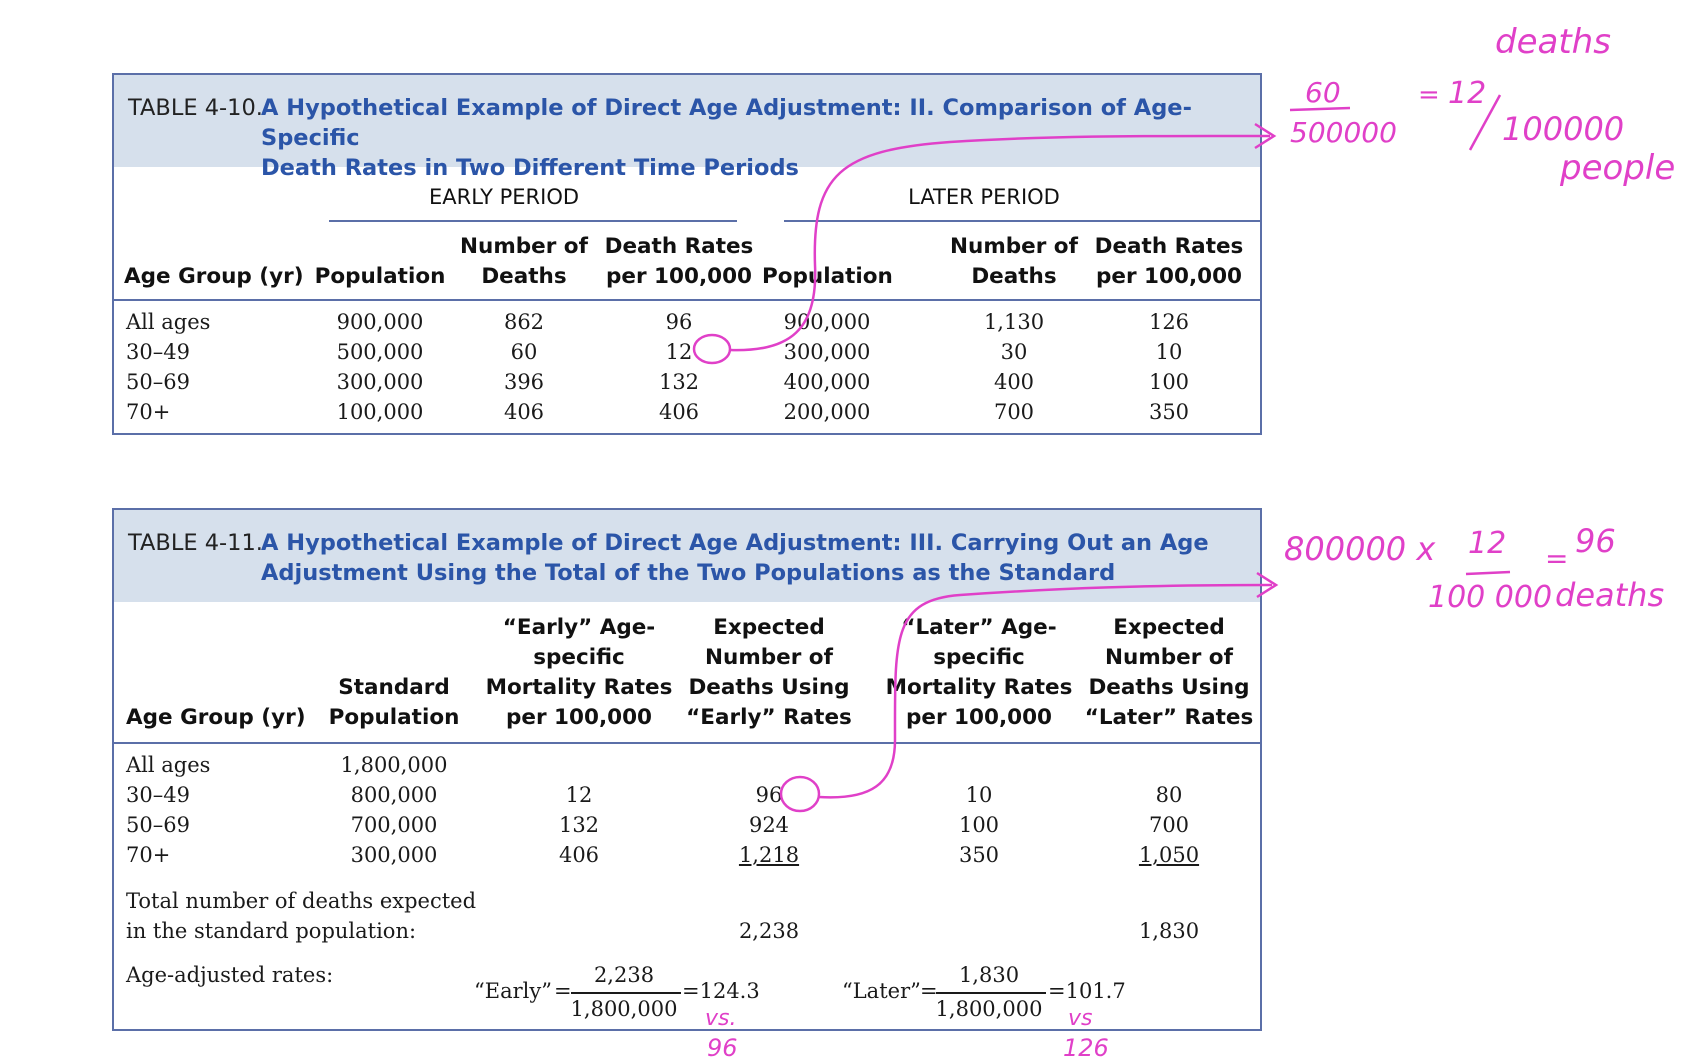  Describe the element at coordinates (1553, 42) in the screenshot. I see `ink-text-deaths: deaths` at that location.